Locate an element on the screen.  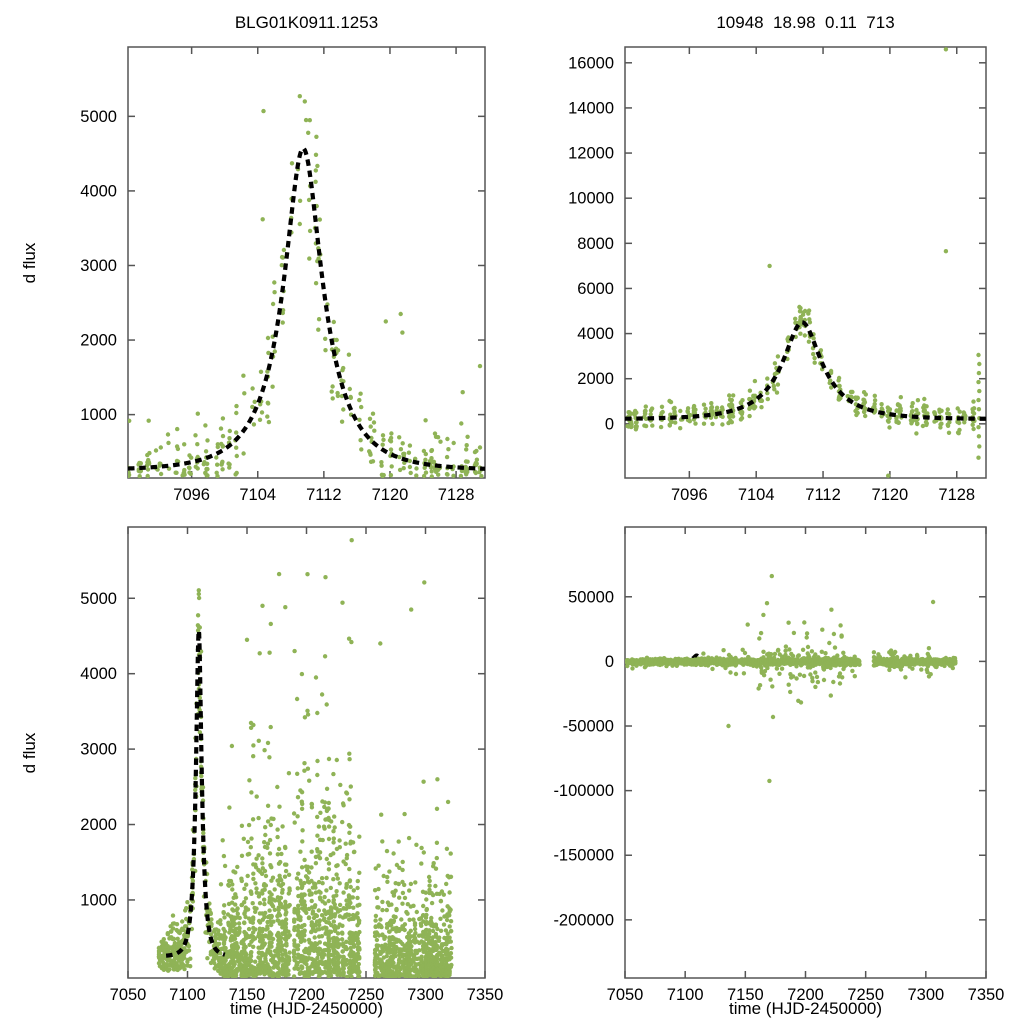
y-tick-label: 10000 is located at coordinates (591, 199).